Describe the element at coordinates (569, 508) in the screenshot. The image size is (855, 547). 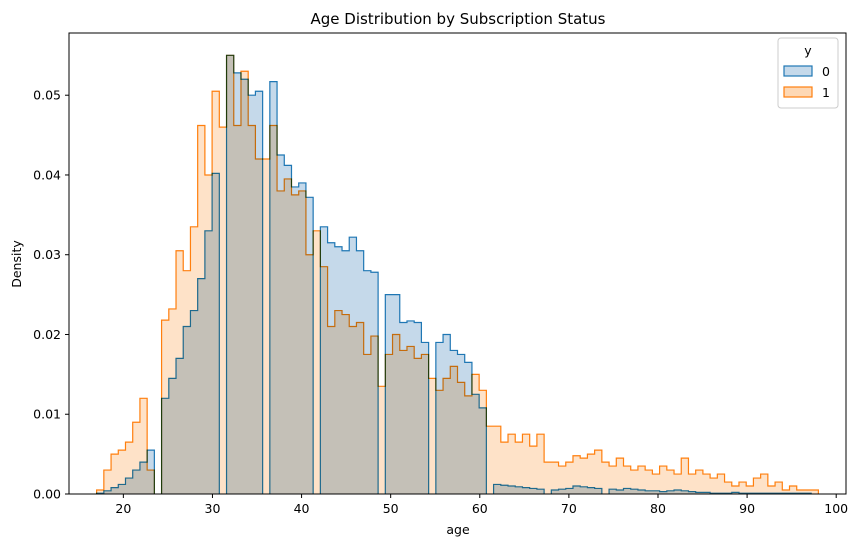
I see `x-tick-label-70: 70` at that location.